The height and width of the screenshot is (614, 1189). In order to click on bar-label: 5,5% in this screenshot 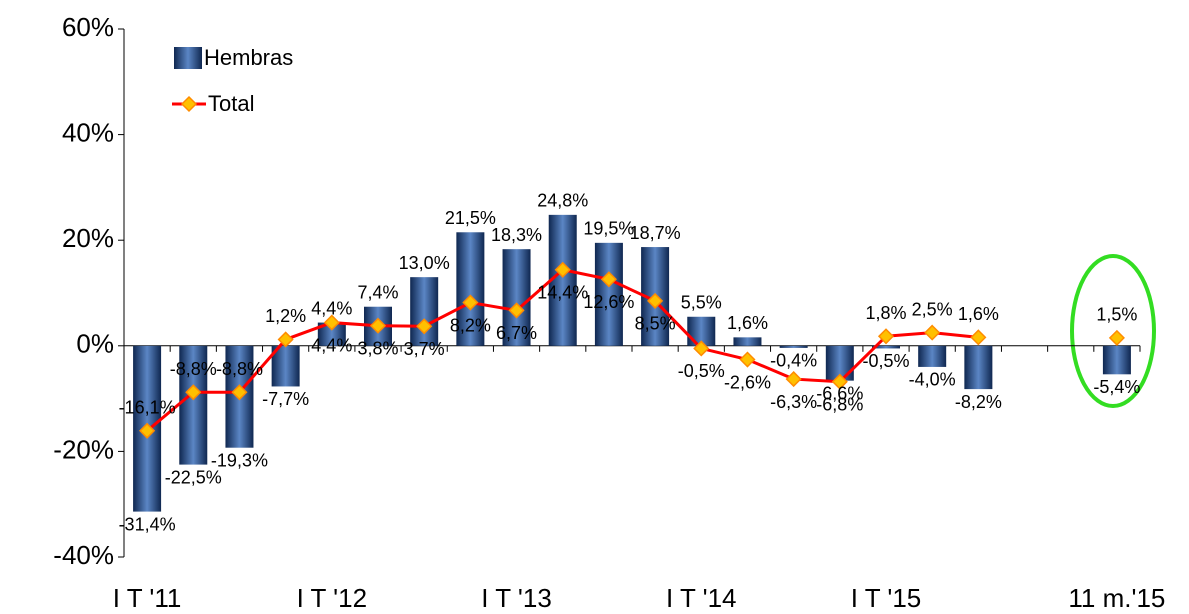, I will do `click(701, 303)`.